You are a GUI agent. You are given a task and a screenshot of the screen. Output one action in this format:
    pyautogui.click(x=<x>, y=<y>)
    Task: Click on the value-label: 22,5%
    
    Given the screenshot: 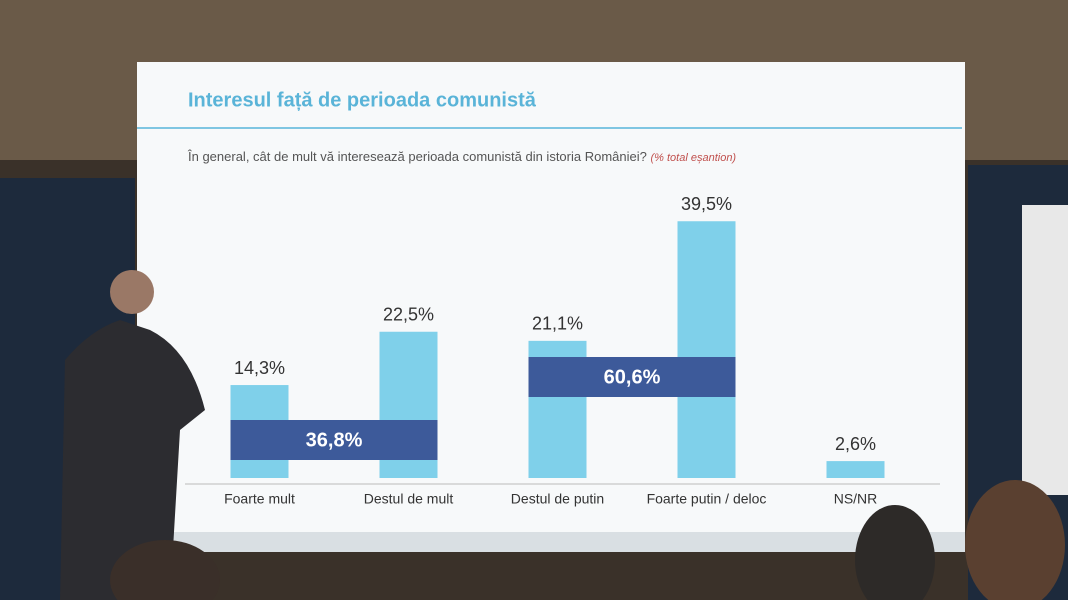 What is the action you would take?
    pyautogui.click(x=408, y=315)
    